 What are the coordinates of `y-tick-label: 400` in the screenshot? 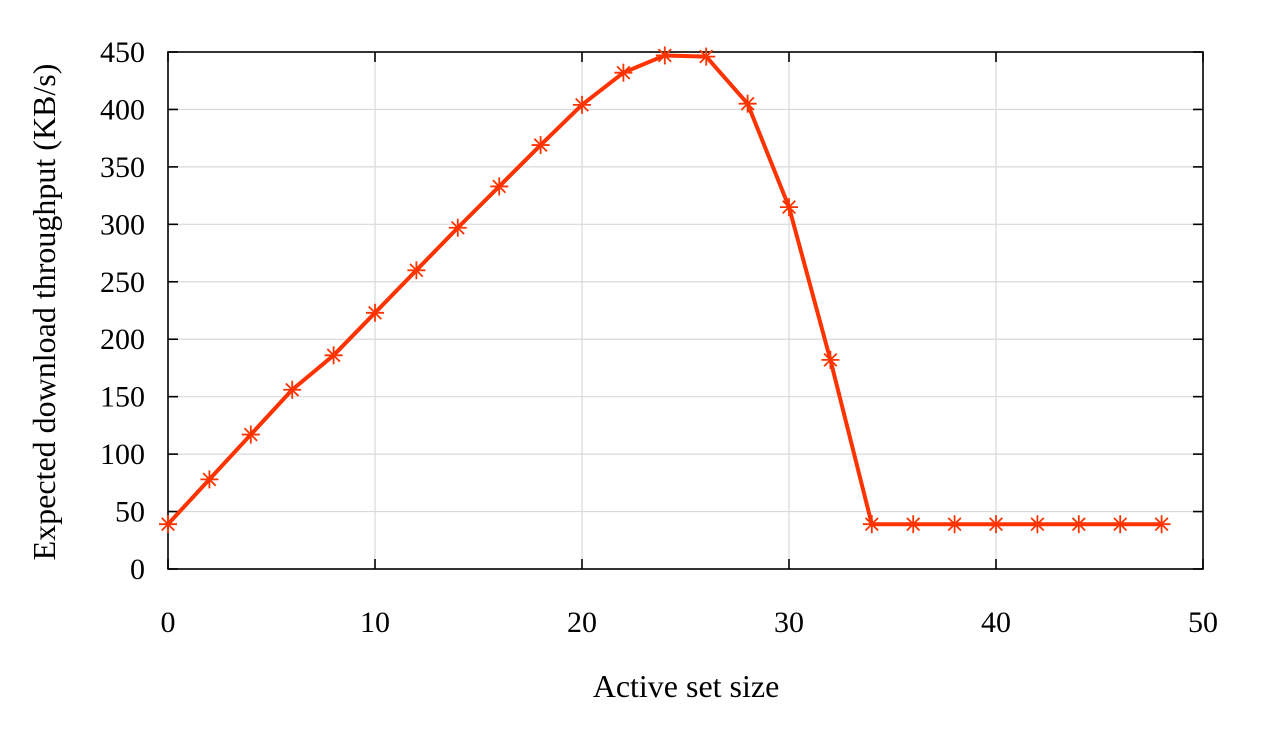 It's located at (122, 109).